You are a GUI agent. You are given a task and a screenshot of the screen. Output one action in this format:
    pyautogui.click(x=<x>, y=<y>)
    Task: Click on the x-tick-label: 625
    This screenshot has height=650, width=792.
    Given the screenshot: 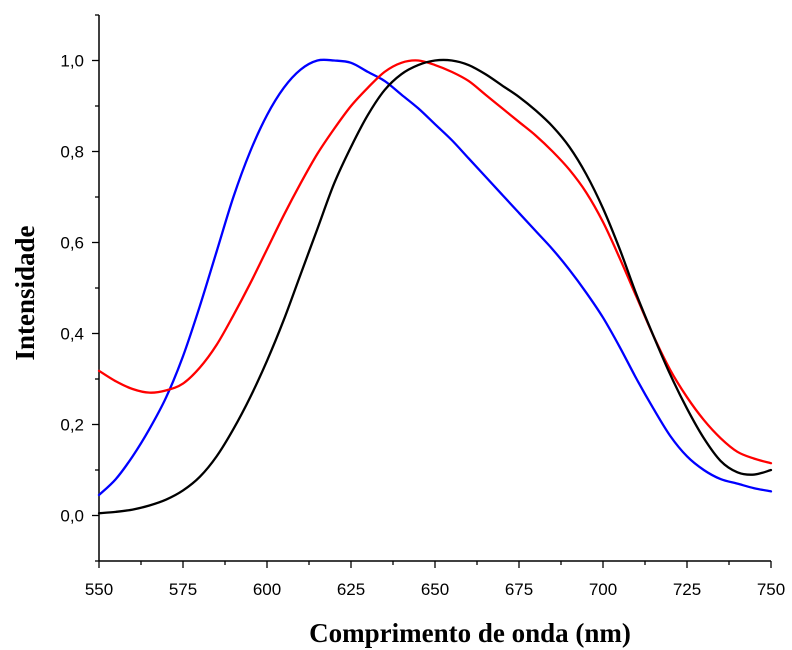 What is the action you would take?
    pyautogui.click(x=351, y=589)
    